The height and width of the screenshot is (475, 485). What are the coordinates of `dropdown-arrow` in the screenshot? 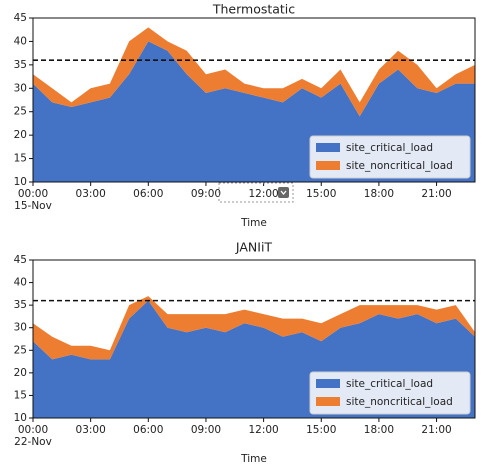 It's located at (283, 193).